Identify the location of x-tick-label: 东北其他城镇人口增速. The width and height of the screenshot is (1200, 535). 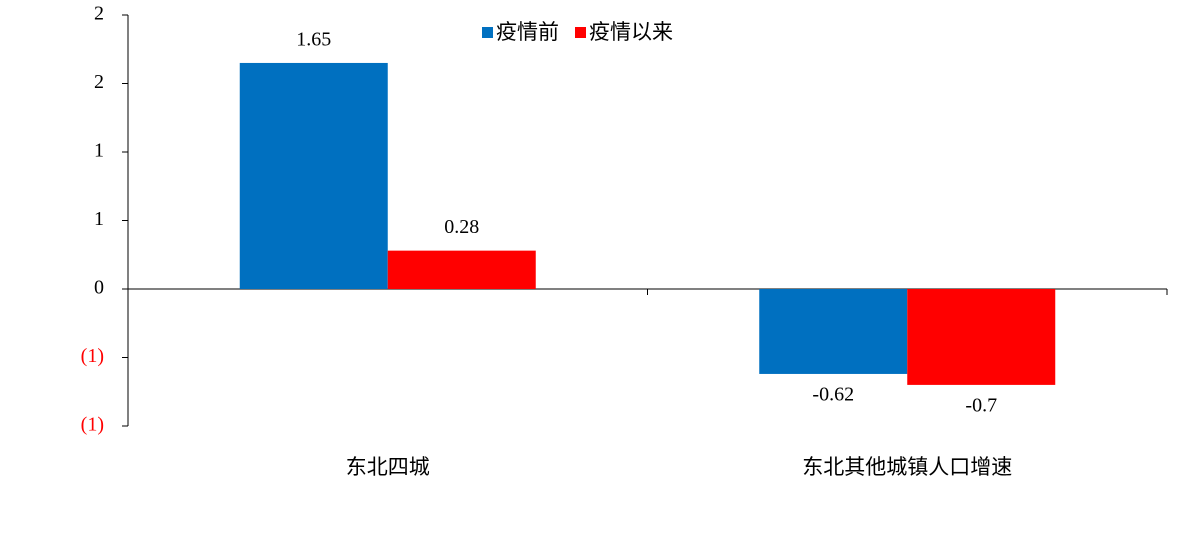
(907, 467).